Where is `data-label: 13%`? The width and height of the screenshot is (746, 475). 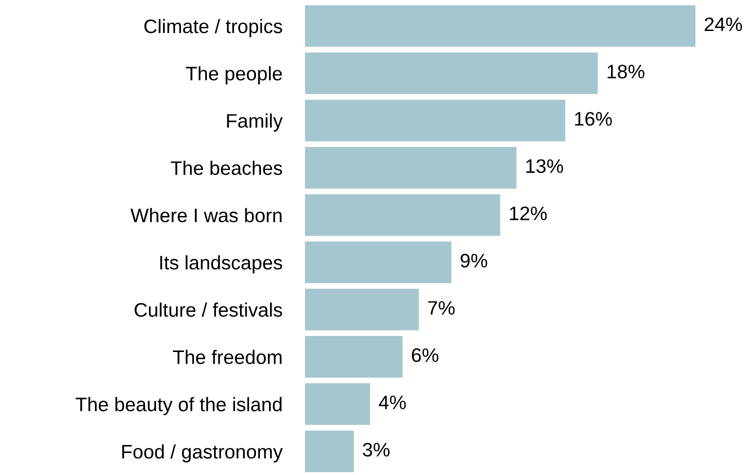
data-label: 13% is located at coordinates (545, 166).